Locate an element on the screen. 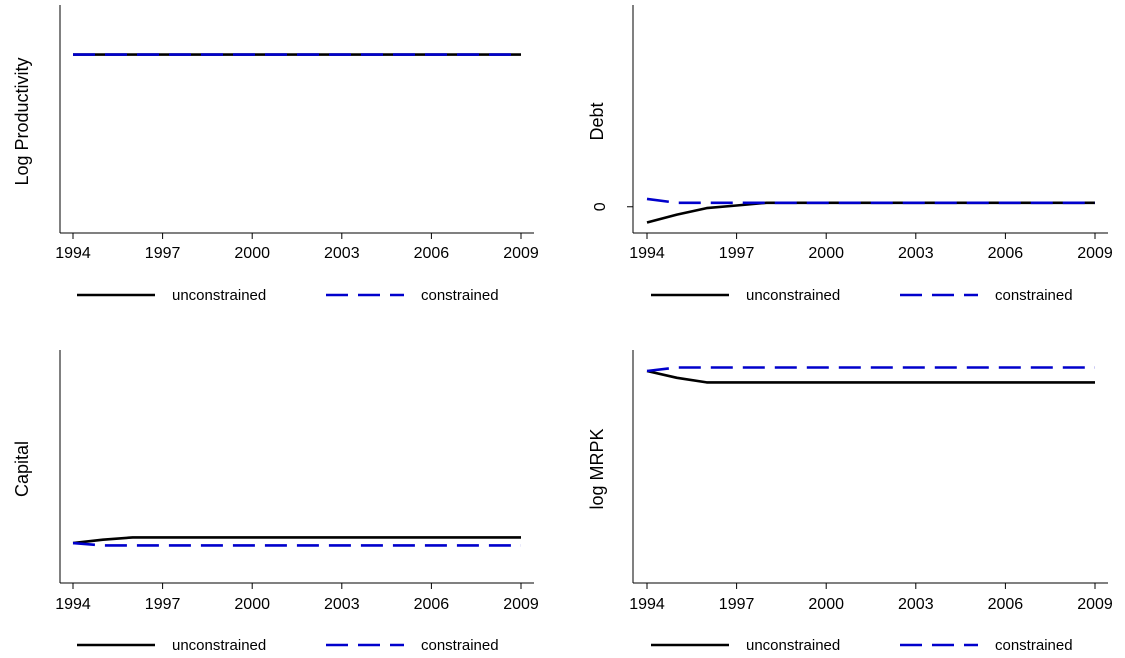 This screenshot has width=1125, height=658. y-axis-title: Debt is located at coordinates (597, 121).